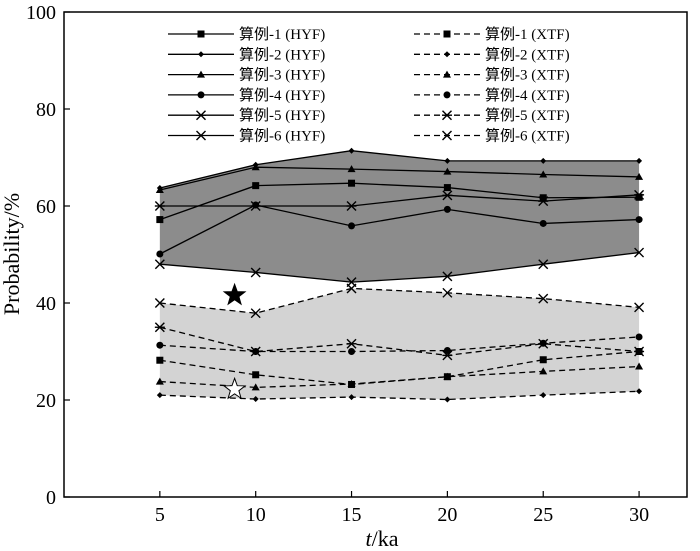  I want to click on legend-label: 算例-1 (HYF), so click(282, 34).